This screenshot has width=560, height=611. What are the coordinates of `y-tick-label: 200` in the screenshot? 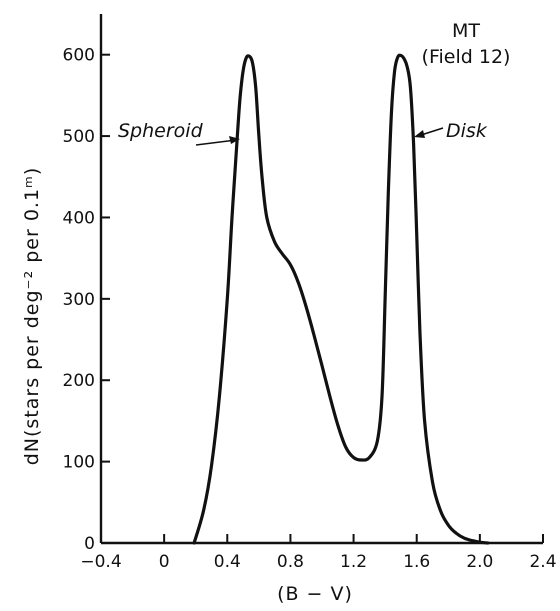 It's located at (79, 381).